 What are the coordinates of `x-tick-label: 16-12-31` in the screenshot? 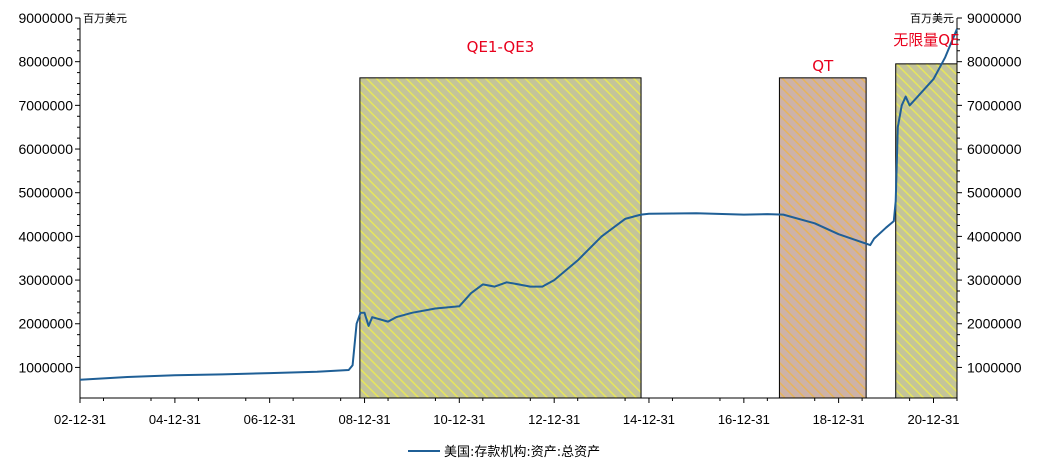 It's located at (744, 419).